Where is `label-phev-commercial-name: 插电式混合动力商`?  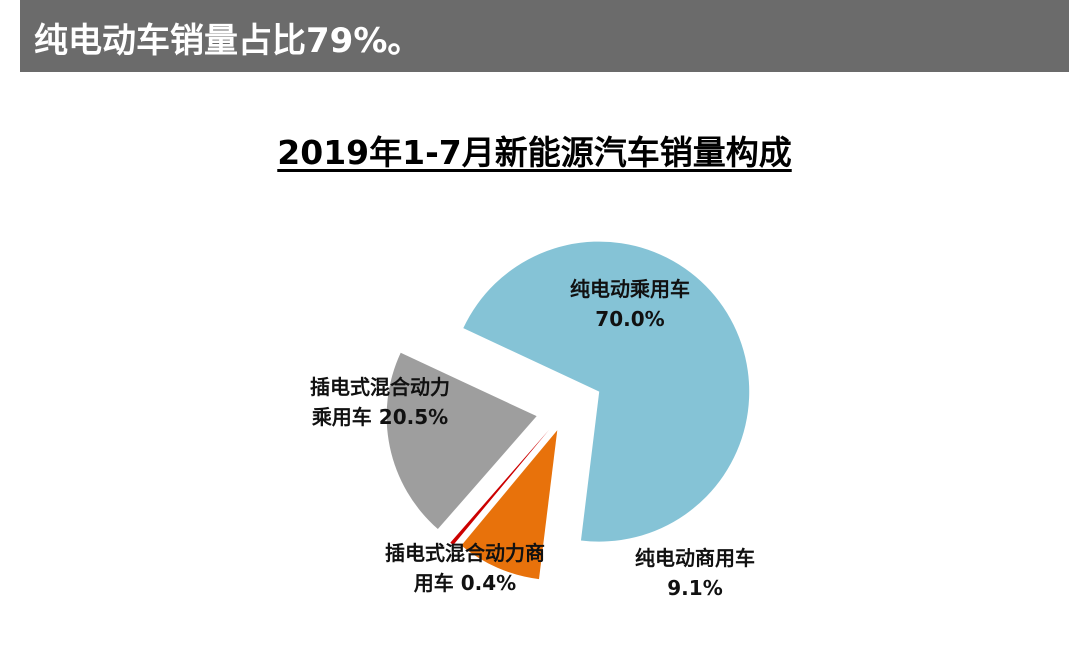 label-phev-commercial-name: 插电式混合动力商 is located at coordinates (465, 553).